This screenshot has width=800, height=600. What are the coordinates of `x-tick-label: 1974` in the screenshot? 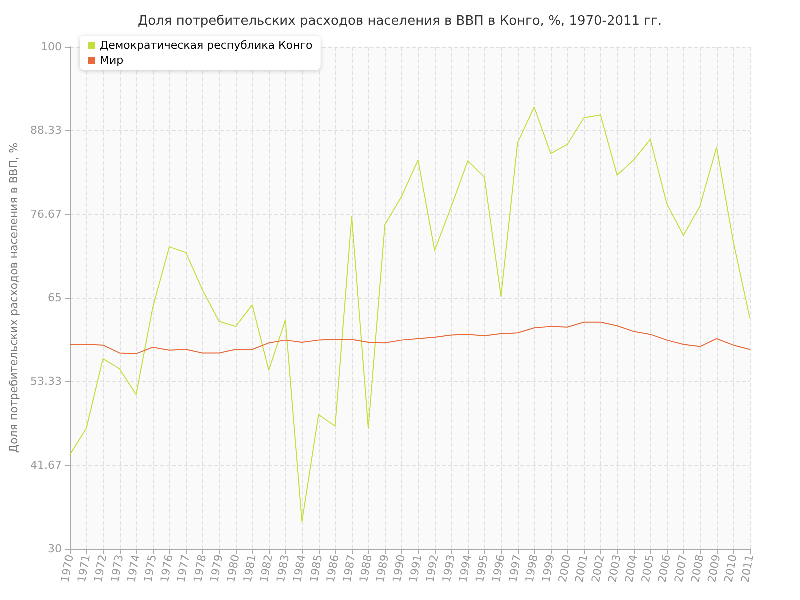 It's located at (134, 569).